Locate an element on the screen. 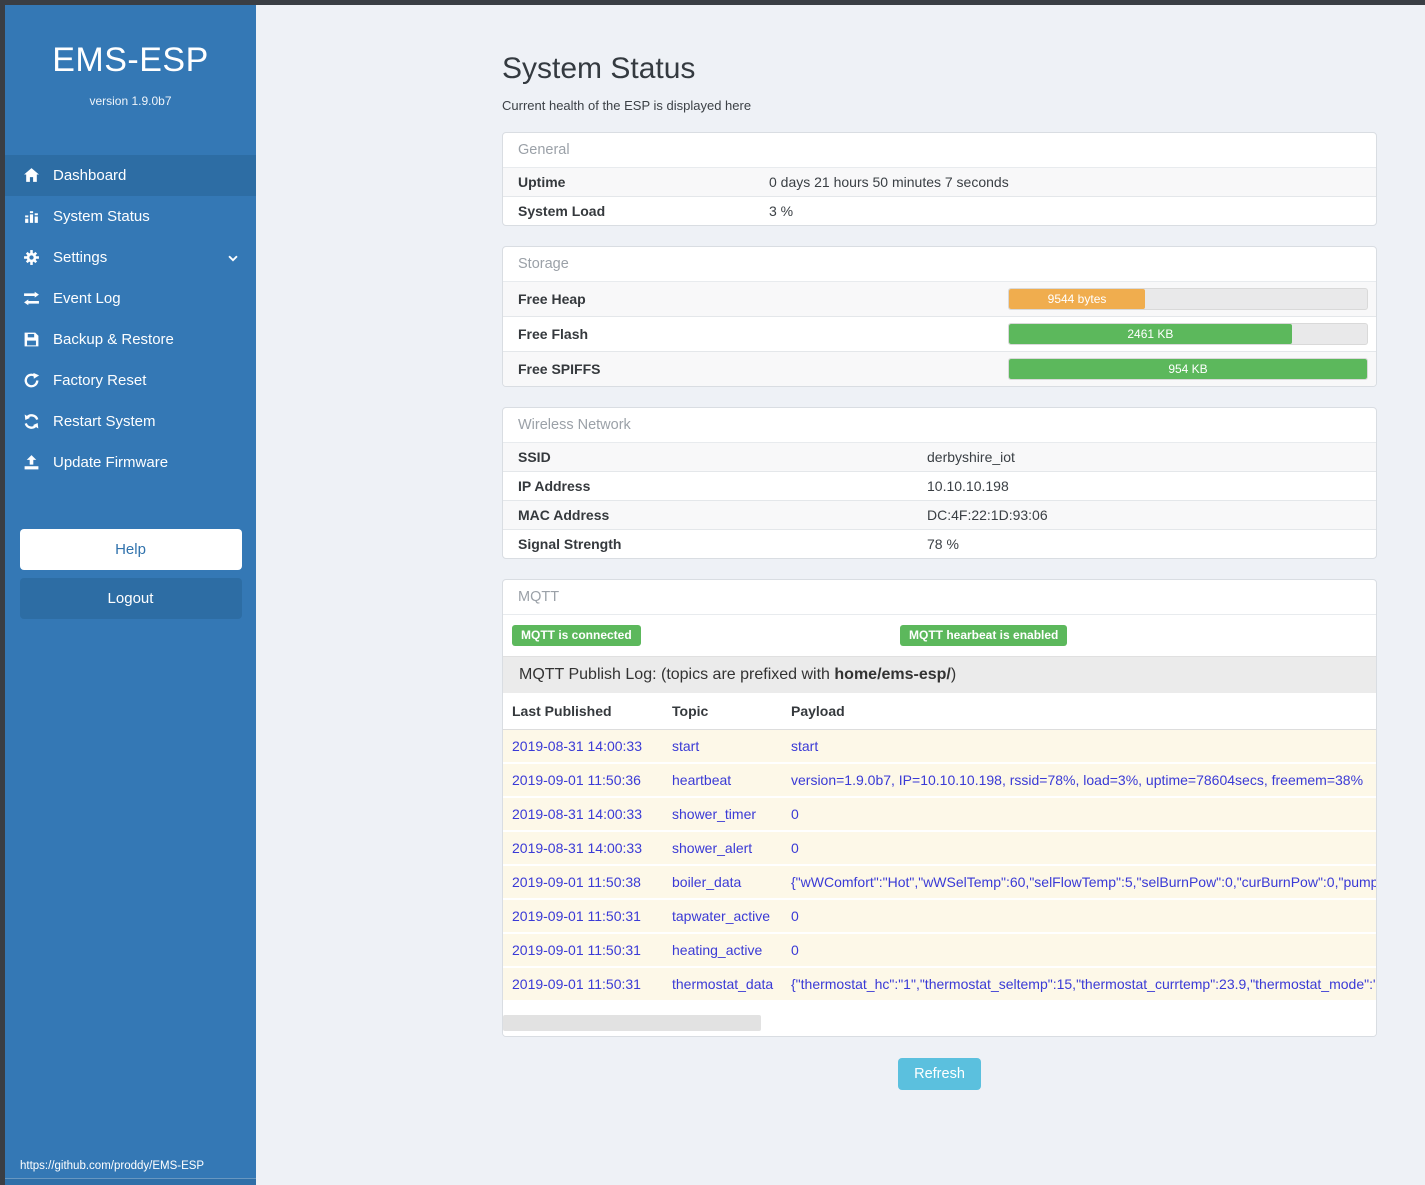  free-spiffs-bar-track: 954 KB is located at coordinates (1188, 369).